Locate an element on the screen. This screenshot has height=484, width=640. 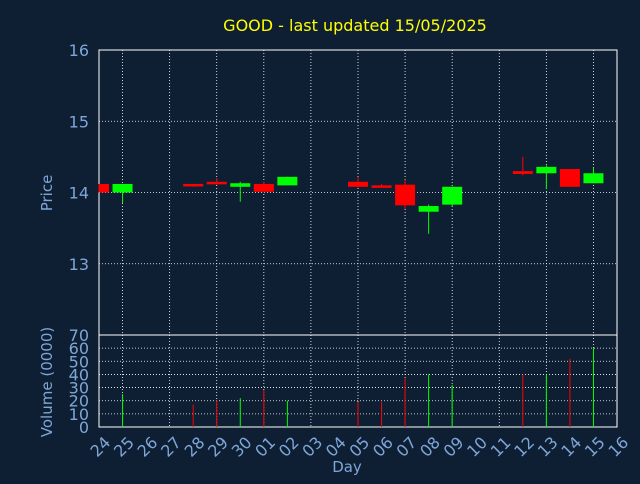
volume-tick-label: 70 is located at coordinates (79, 335).